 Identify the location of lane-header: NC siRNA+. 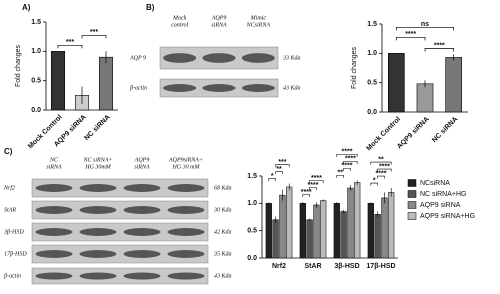
(98, 160).